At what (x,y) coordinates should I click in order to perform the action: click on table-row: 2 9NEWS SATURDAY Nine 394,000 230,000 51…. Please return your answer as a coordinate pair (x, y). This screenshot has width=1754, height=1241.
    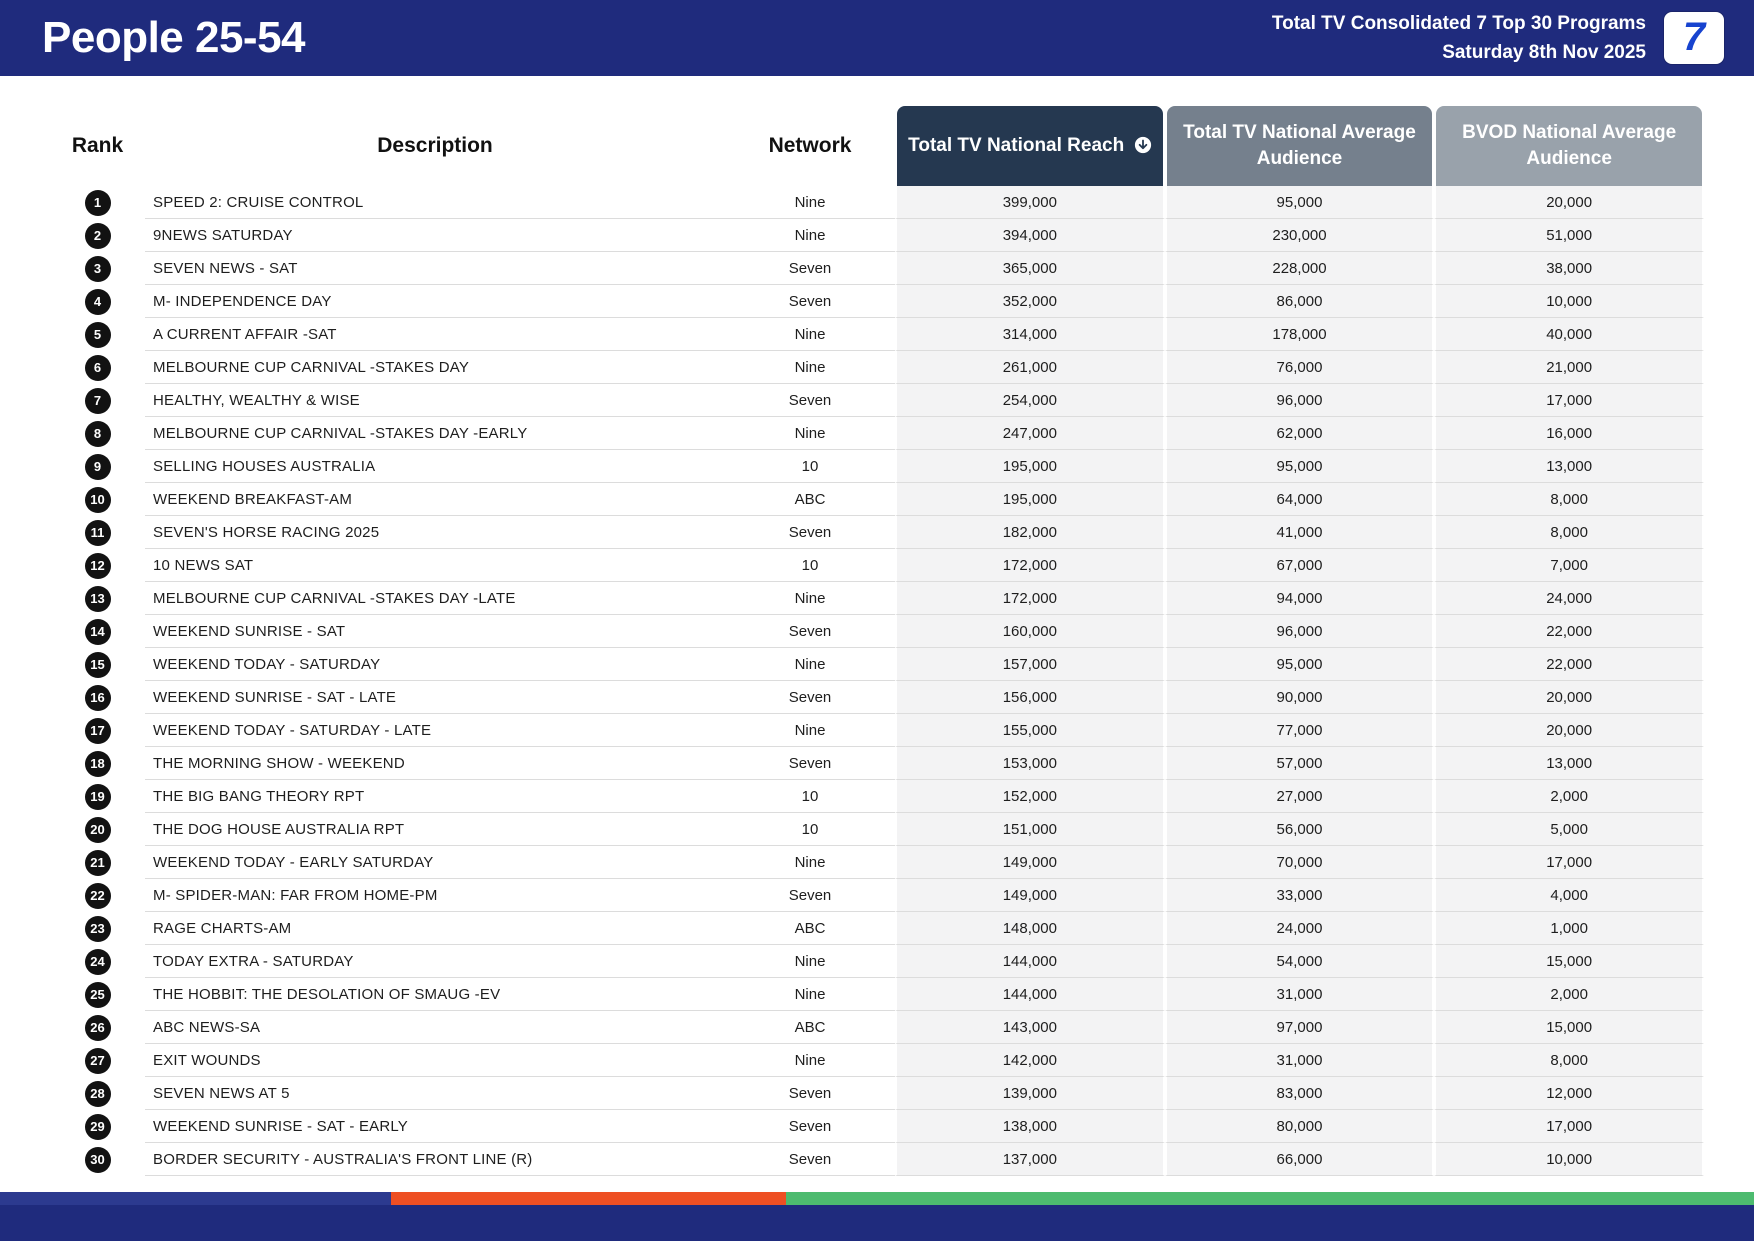
    Looking at the image, I should click on (877, 235).